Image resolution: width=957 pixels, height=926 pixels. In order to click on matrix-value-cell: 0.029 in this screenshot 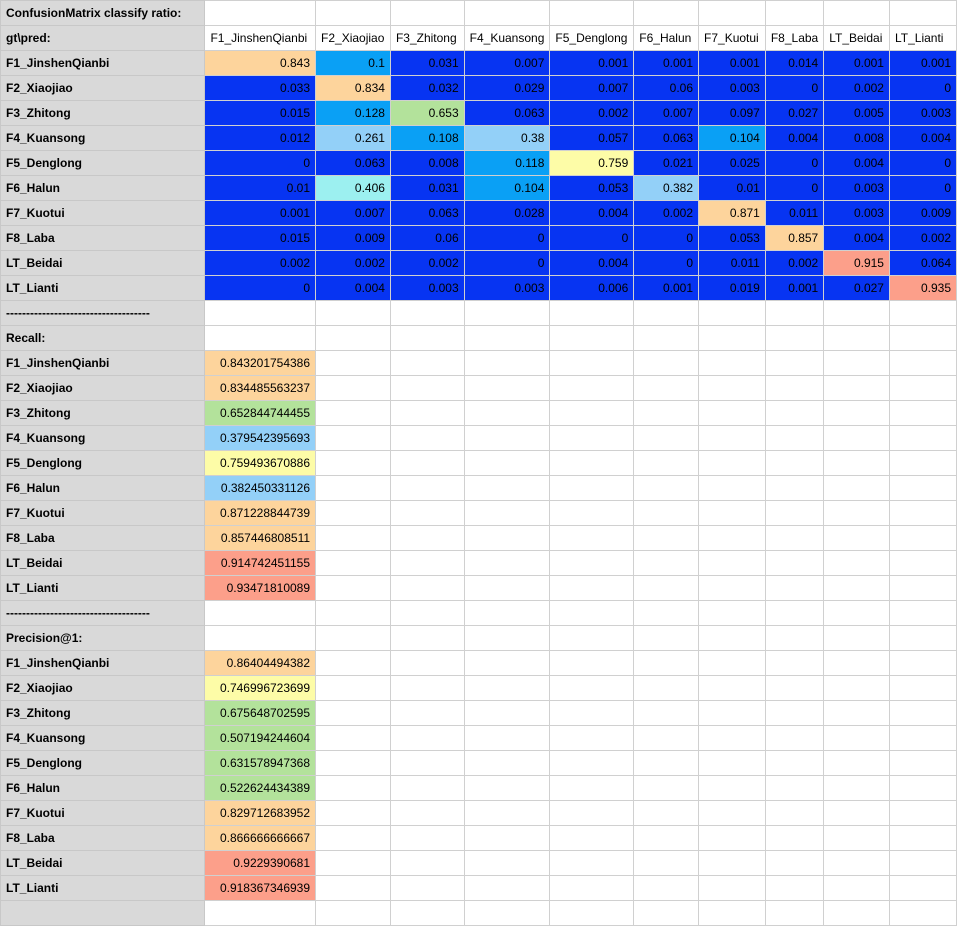, I will do `click(507, 88)`.